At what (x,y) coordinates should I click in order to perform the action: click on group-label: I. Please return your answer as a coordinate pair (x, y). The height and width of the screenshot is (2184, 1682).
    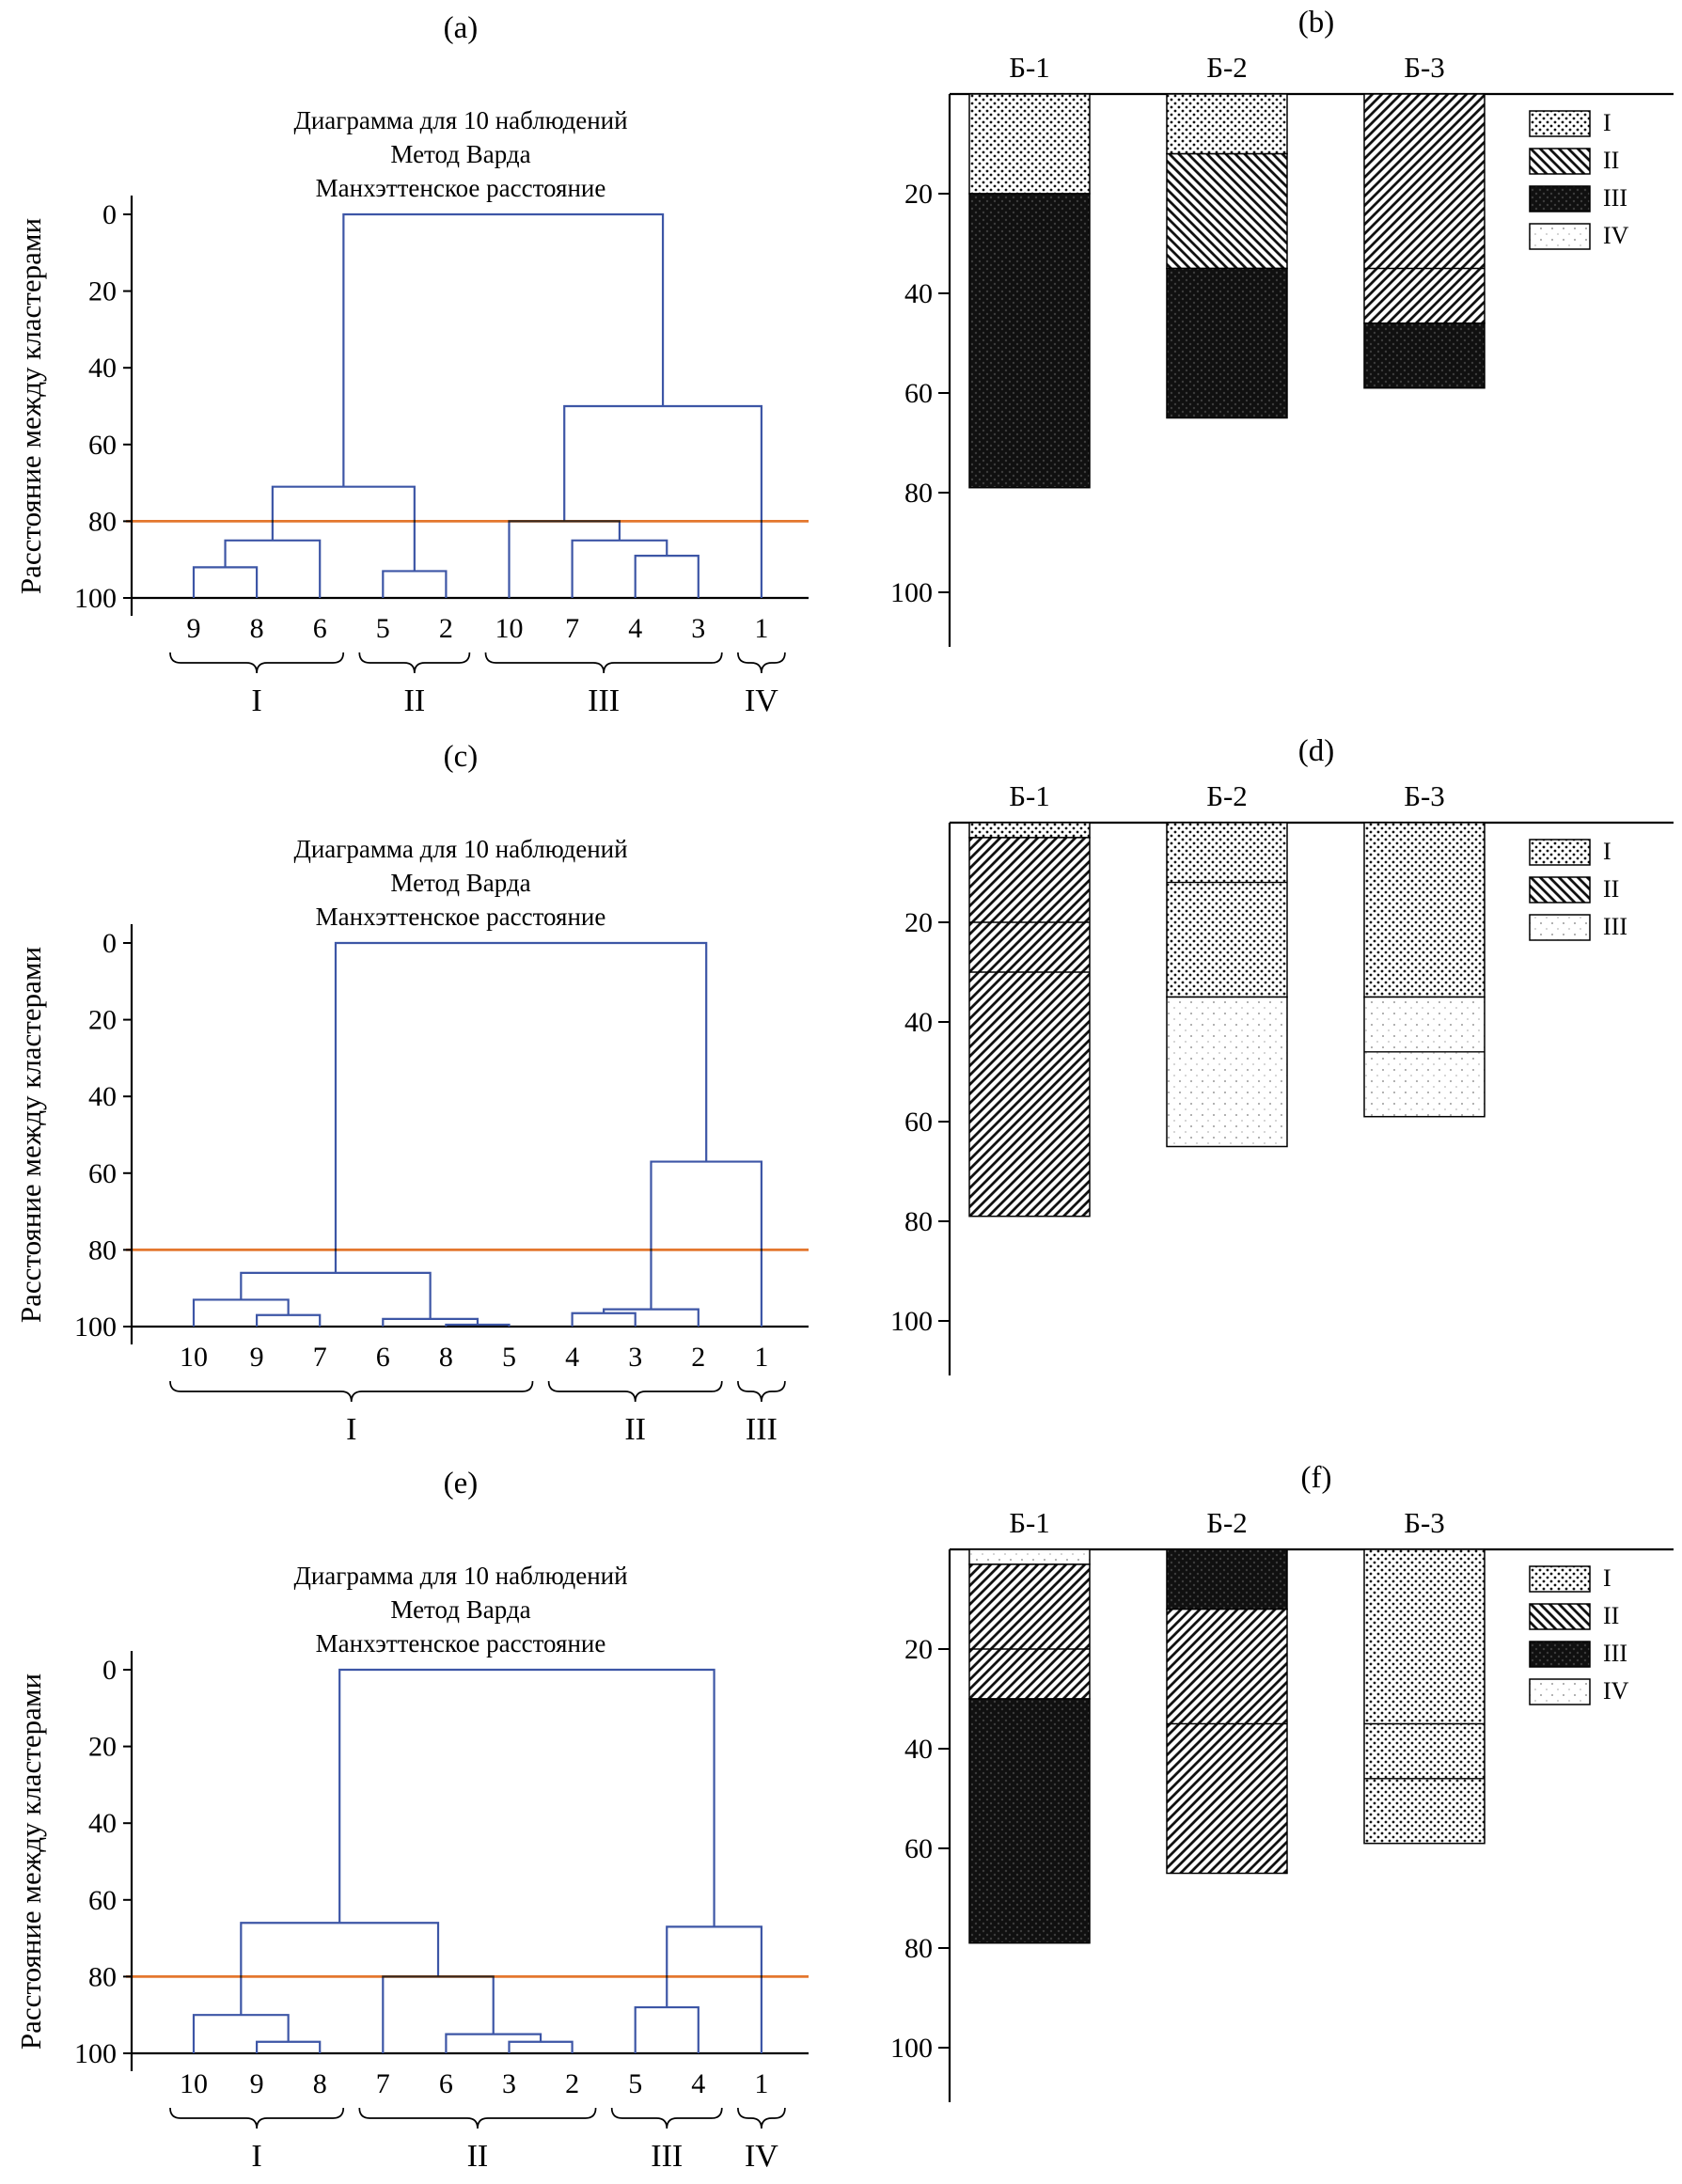
    Looking at the image, I should click on (256, 2156).